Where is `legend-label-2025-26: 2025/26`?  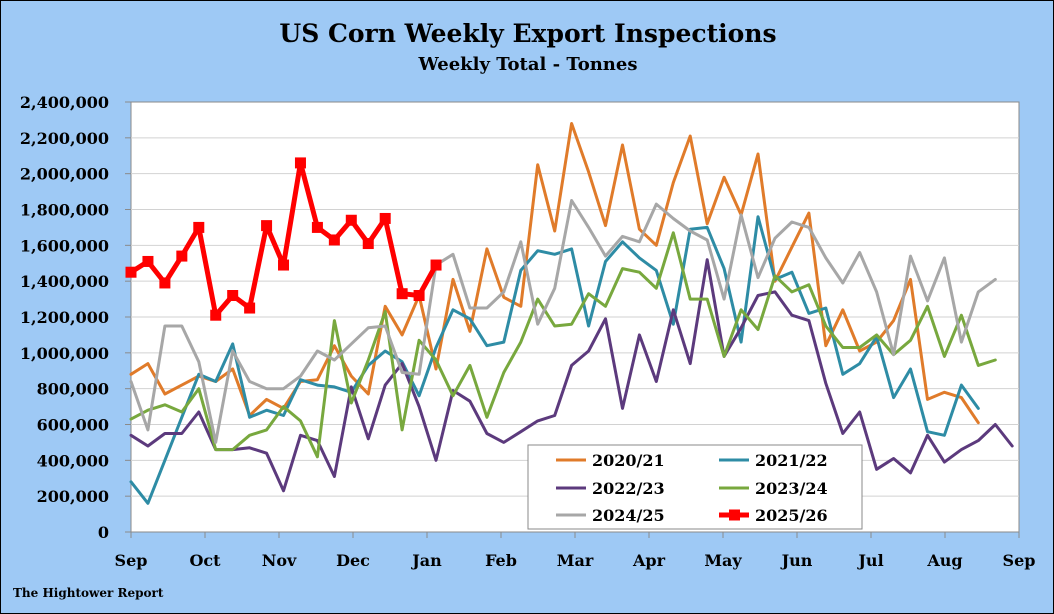
legend-label-2025-26: 2025/26 is located at coordinates (791, 515).